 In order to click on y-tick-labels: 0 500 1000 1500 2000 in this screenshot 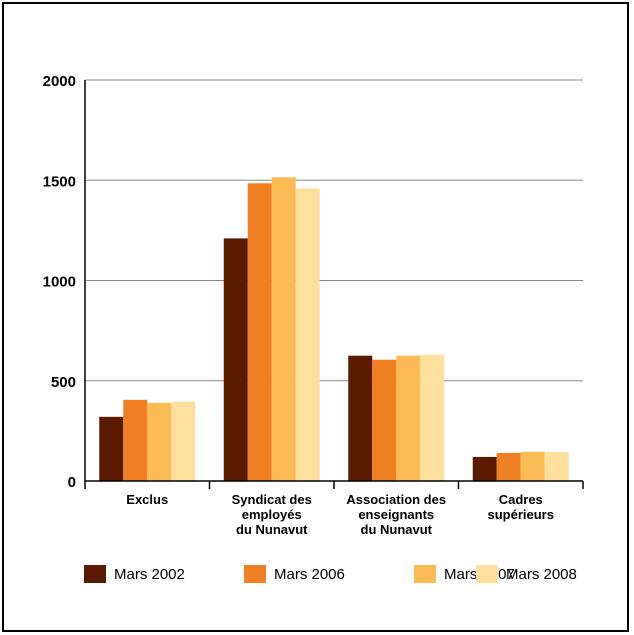, I will do `click(59, 282)`.